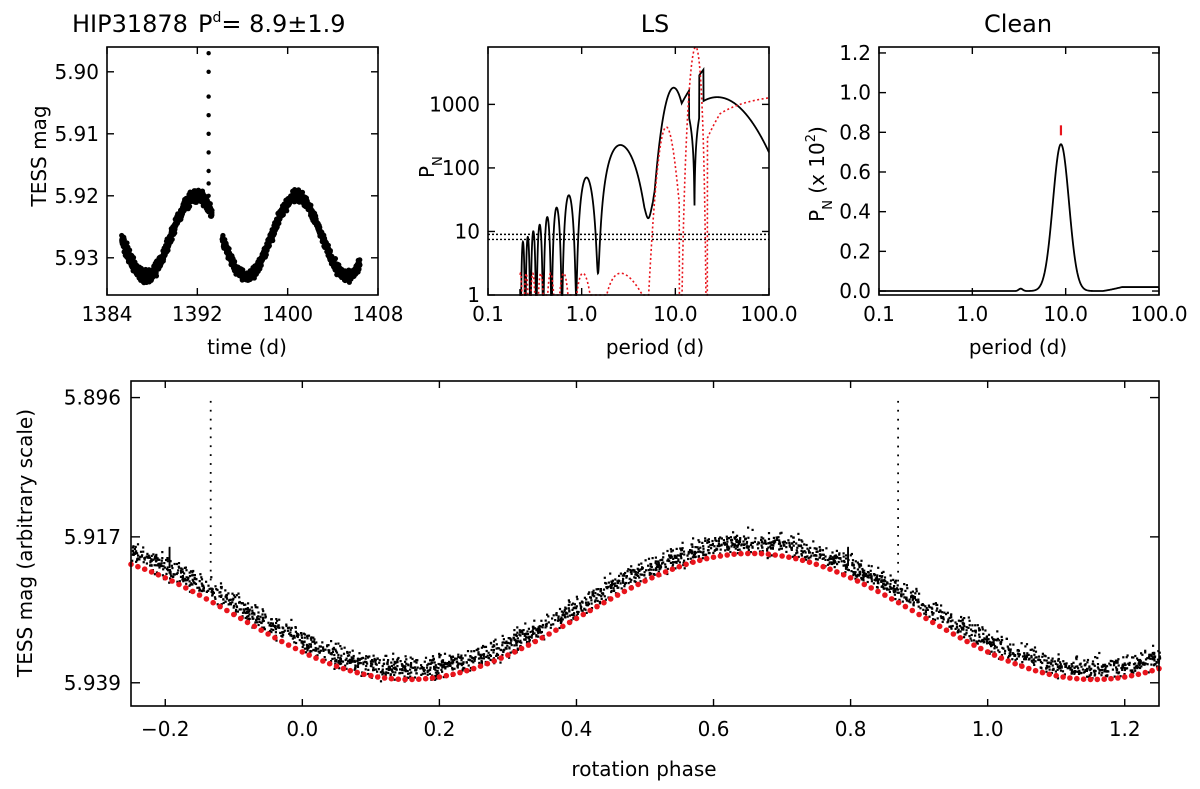 The image size is (1200, 789). What do you see at coordinates (208, 171) in the screenshot?
I see `lc-flare-point` at bounding box center [208, 171].